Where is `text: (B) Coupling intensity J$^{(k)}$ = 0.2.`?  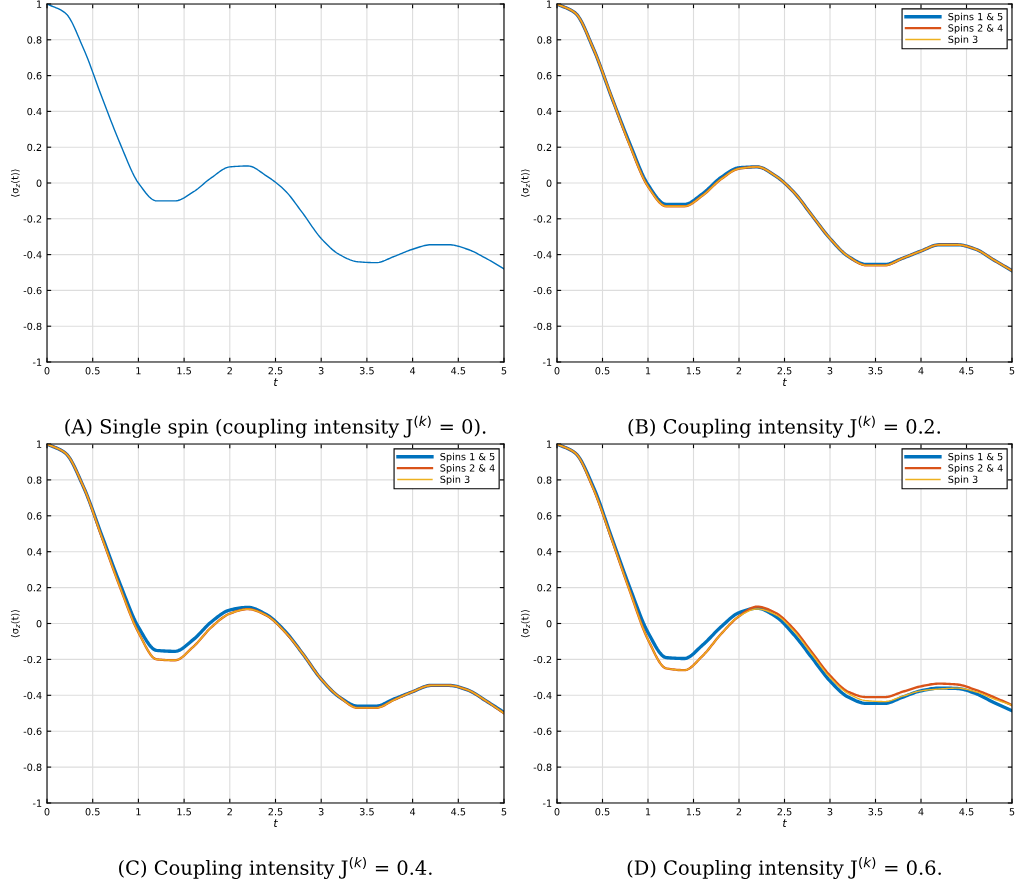 text: (B) Coupling intensity J$^{(k)}$ = 0.2. is located at coordinates (784, 426).